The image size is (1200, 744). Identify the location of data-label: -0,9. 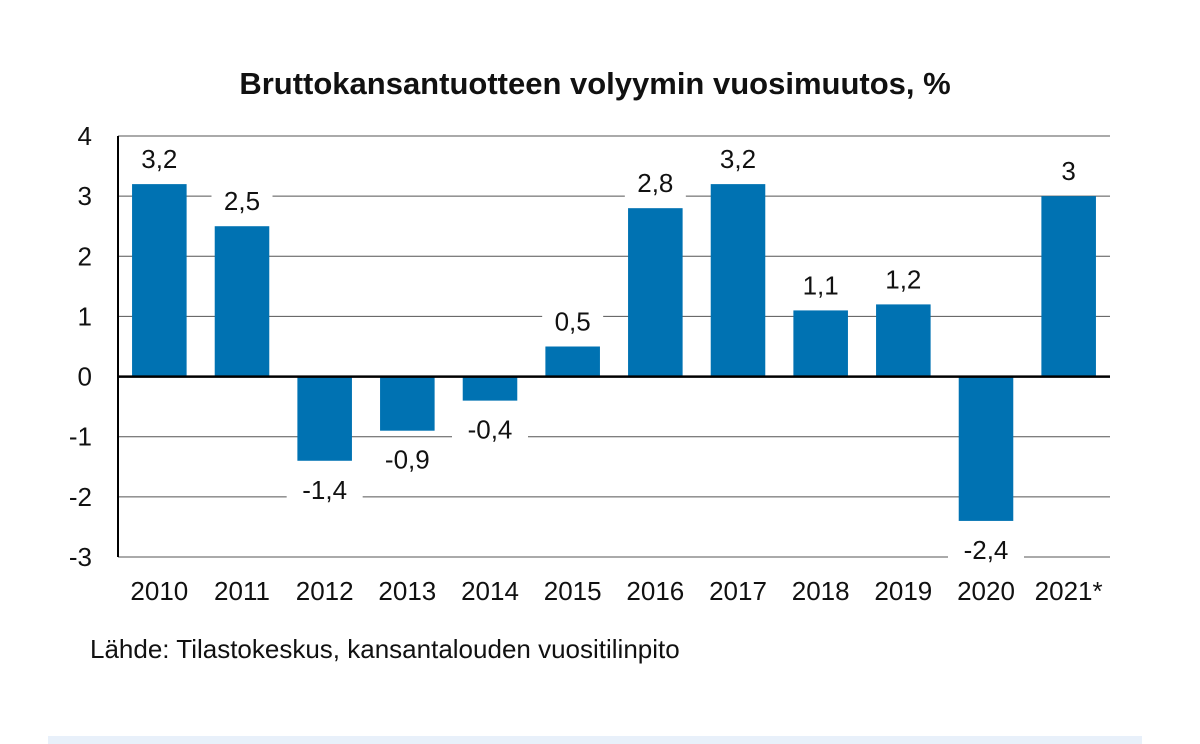
(407, 460).